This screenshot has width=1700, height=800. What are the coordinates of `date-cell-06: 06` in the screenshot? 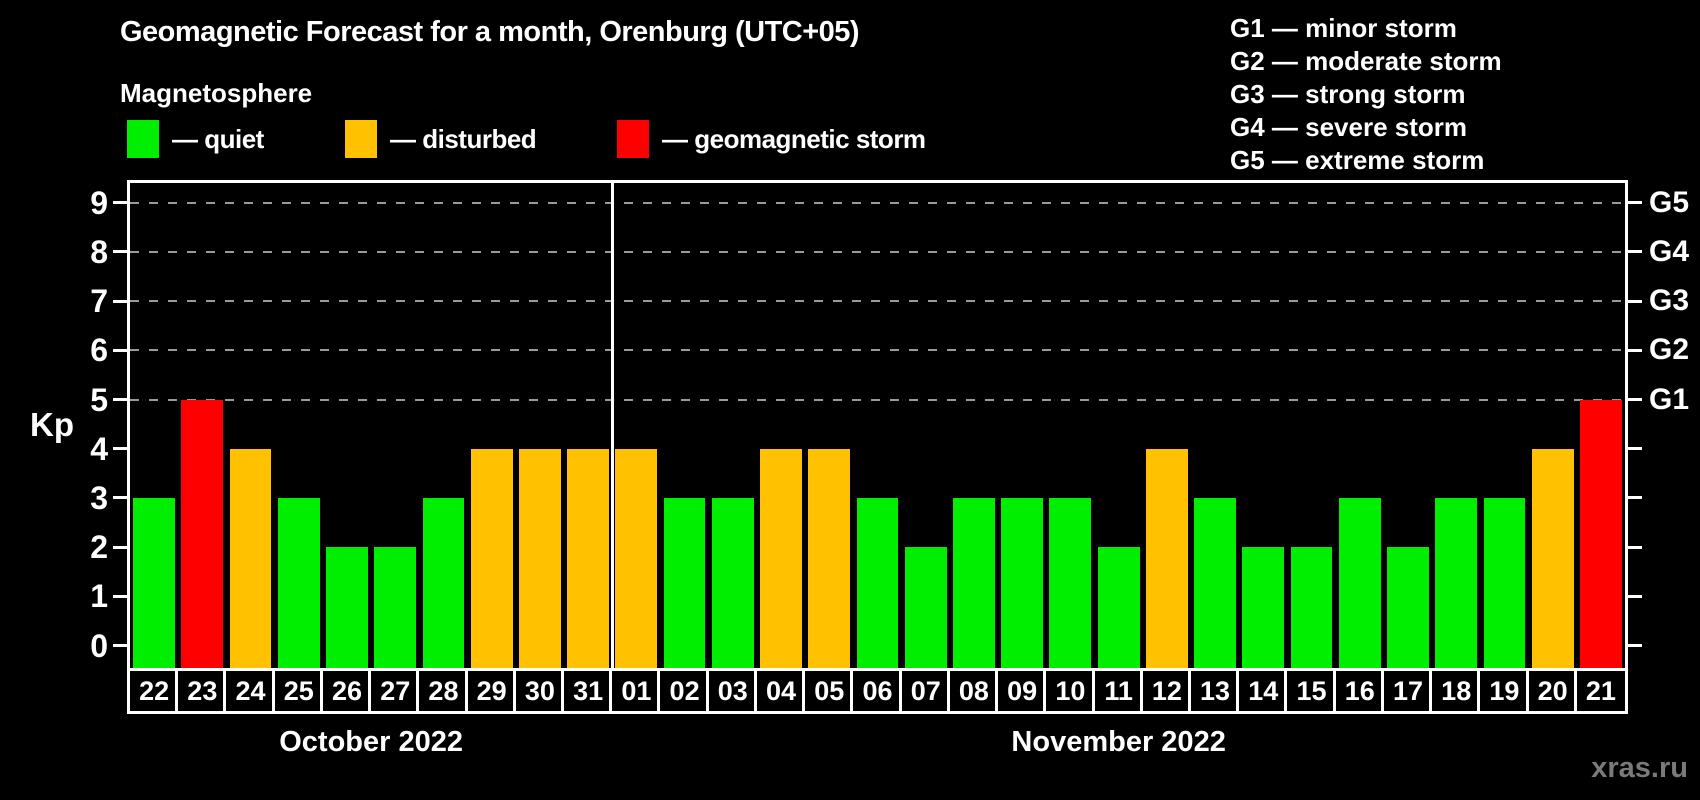 It's located at (877, 691).